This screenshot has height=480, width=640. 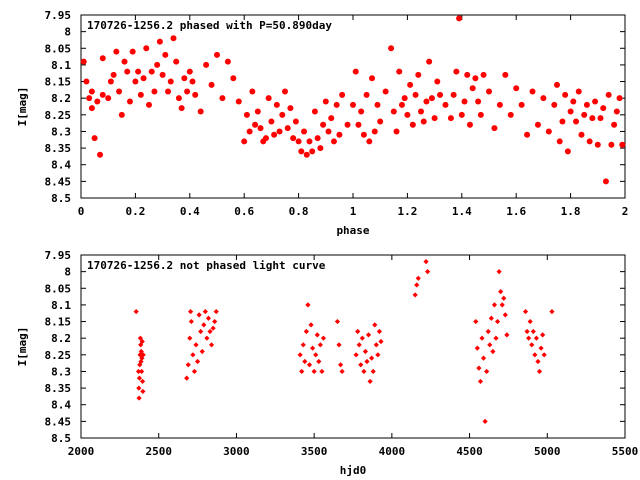 What do you see at coordinates (58, 115) in the screenshot?
I see `y-tick-label: 8.25` at bounding box center [58, 115].